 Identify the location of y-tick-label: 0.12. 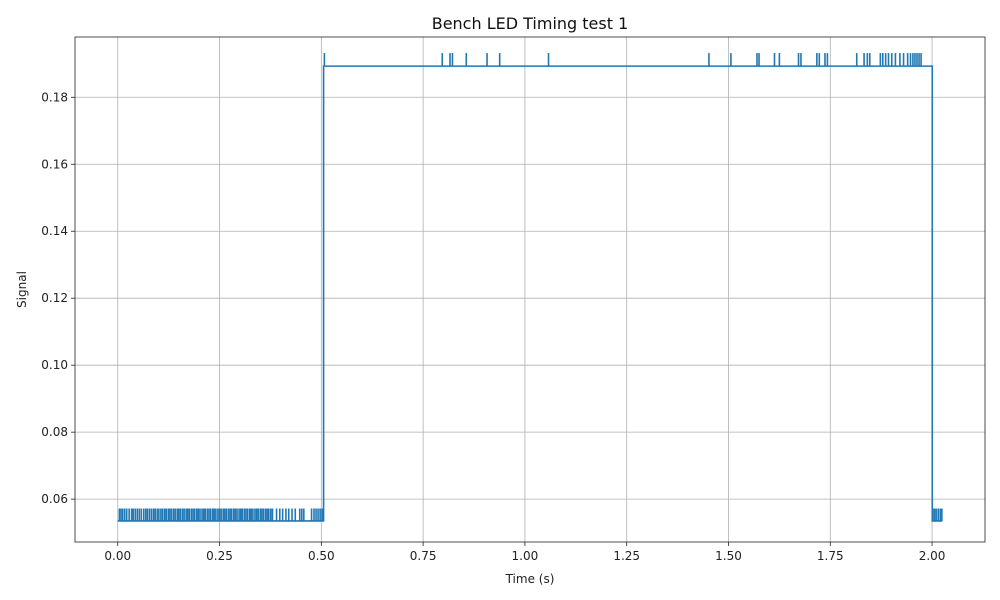
(54, 298).